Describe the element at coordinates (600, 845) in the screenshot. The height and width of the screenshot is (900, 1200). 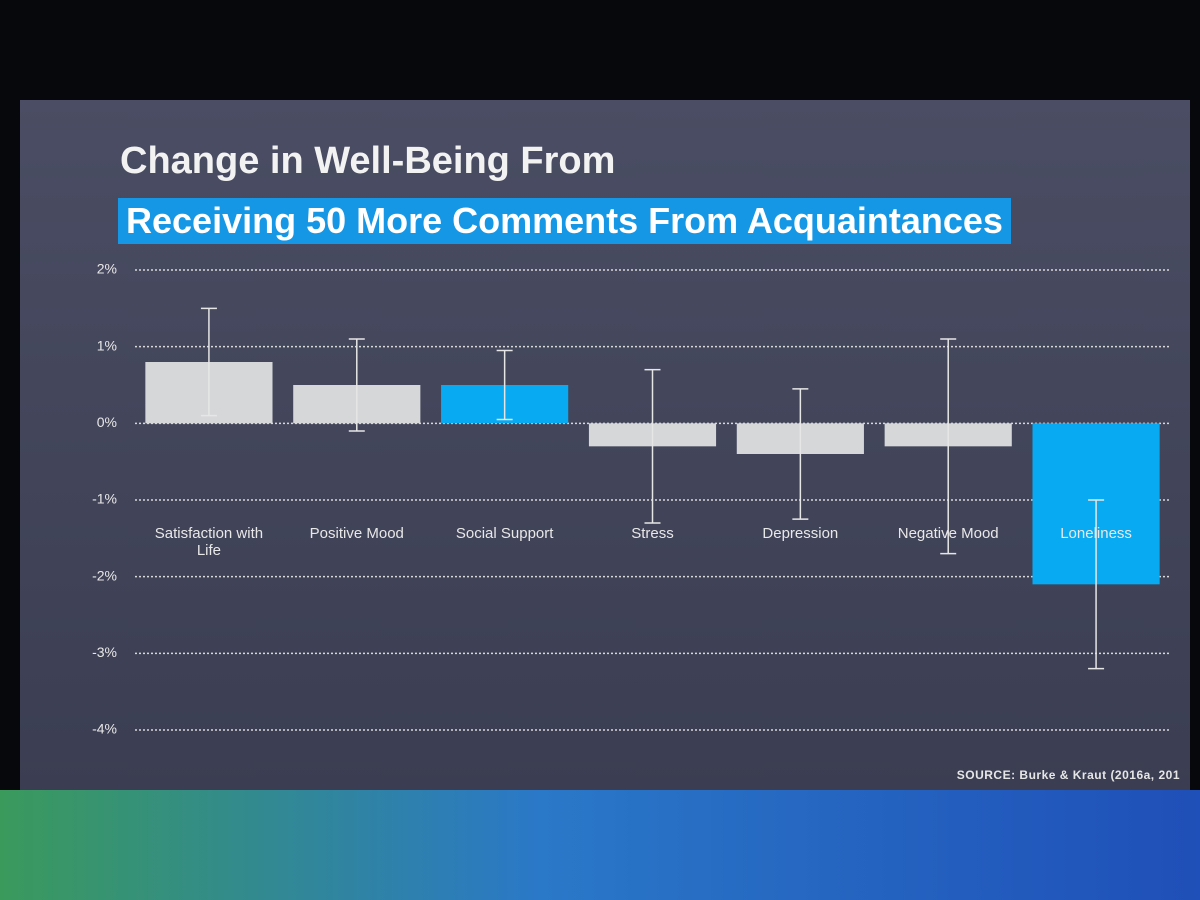
I see `stage-floor` at that location.